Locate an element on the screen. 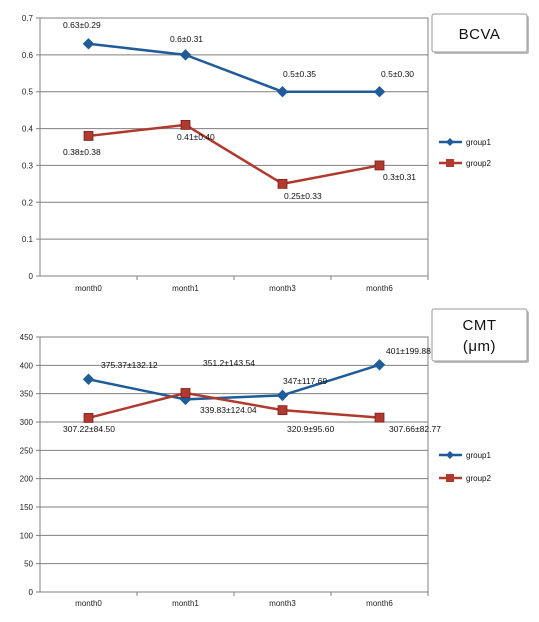 The height and width of the screenshot is (622, 539). group2-data-label: 351.2±143.54 is located at coordinates (229, 363).